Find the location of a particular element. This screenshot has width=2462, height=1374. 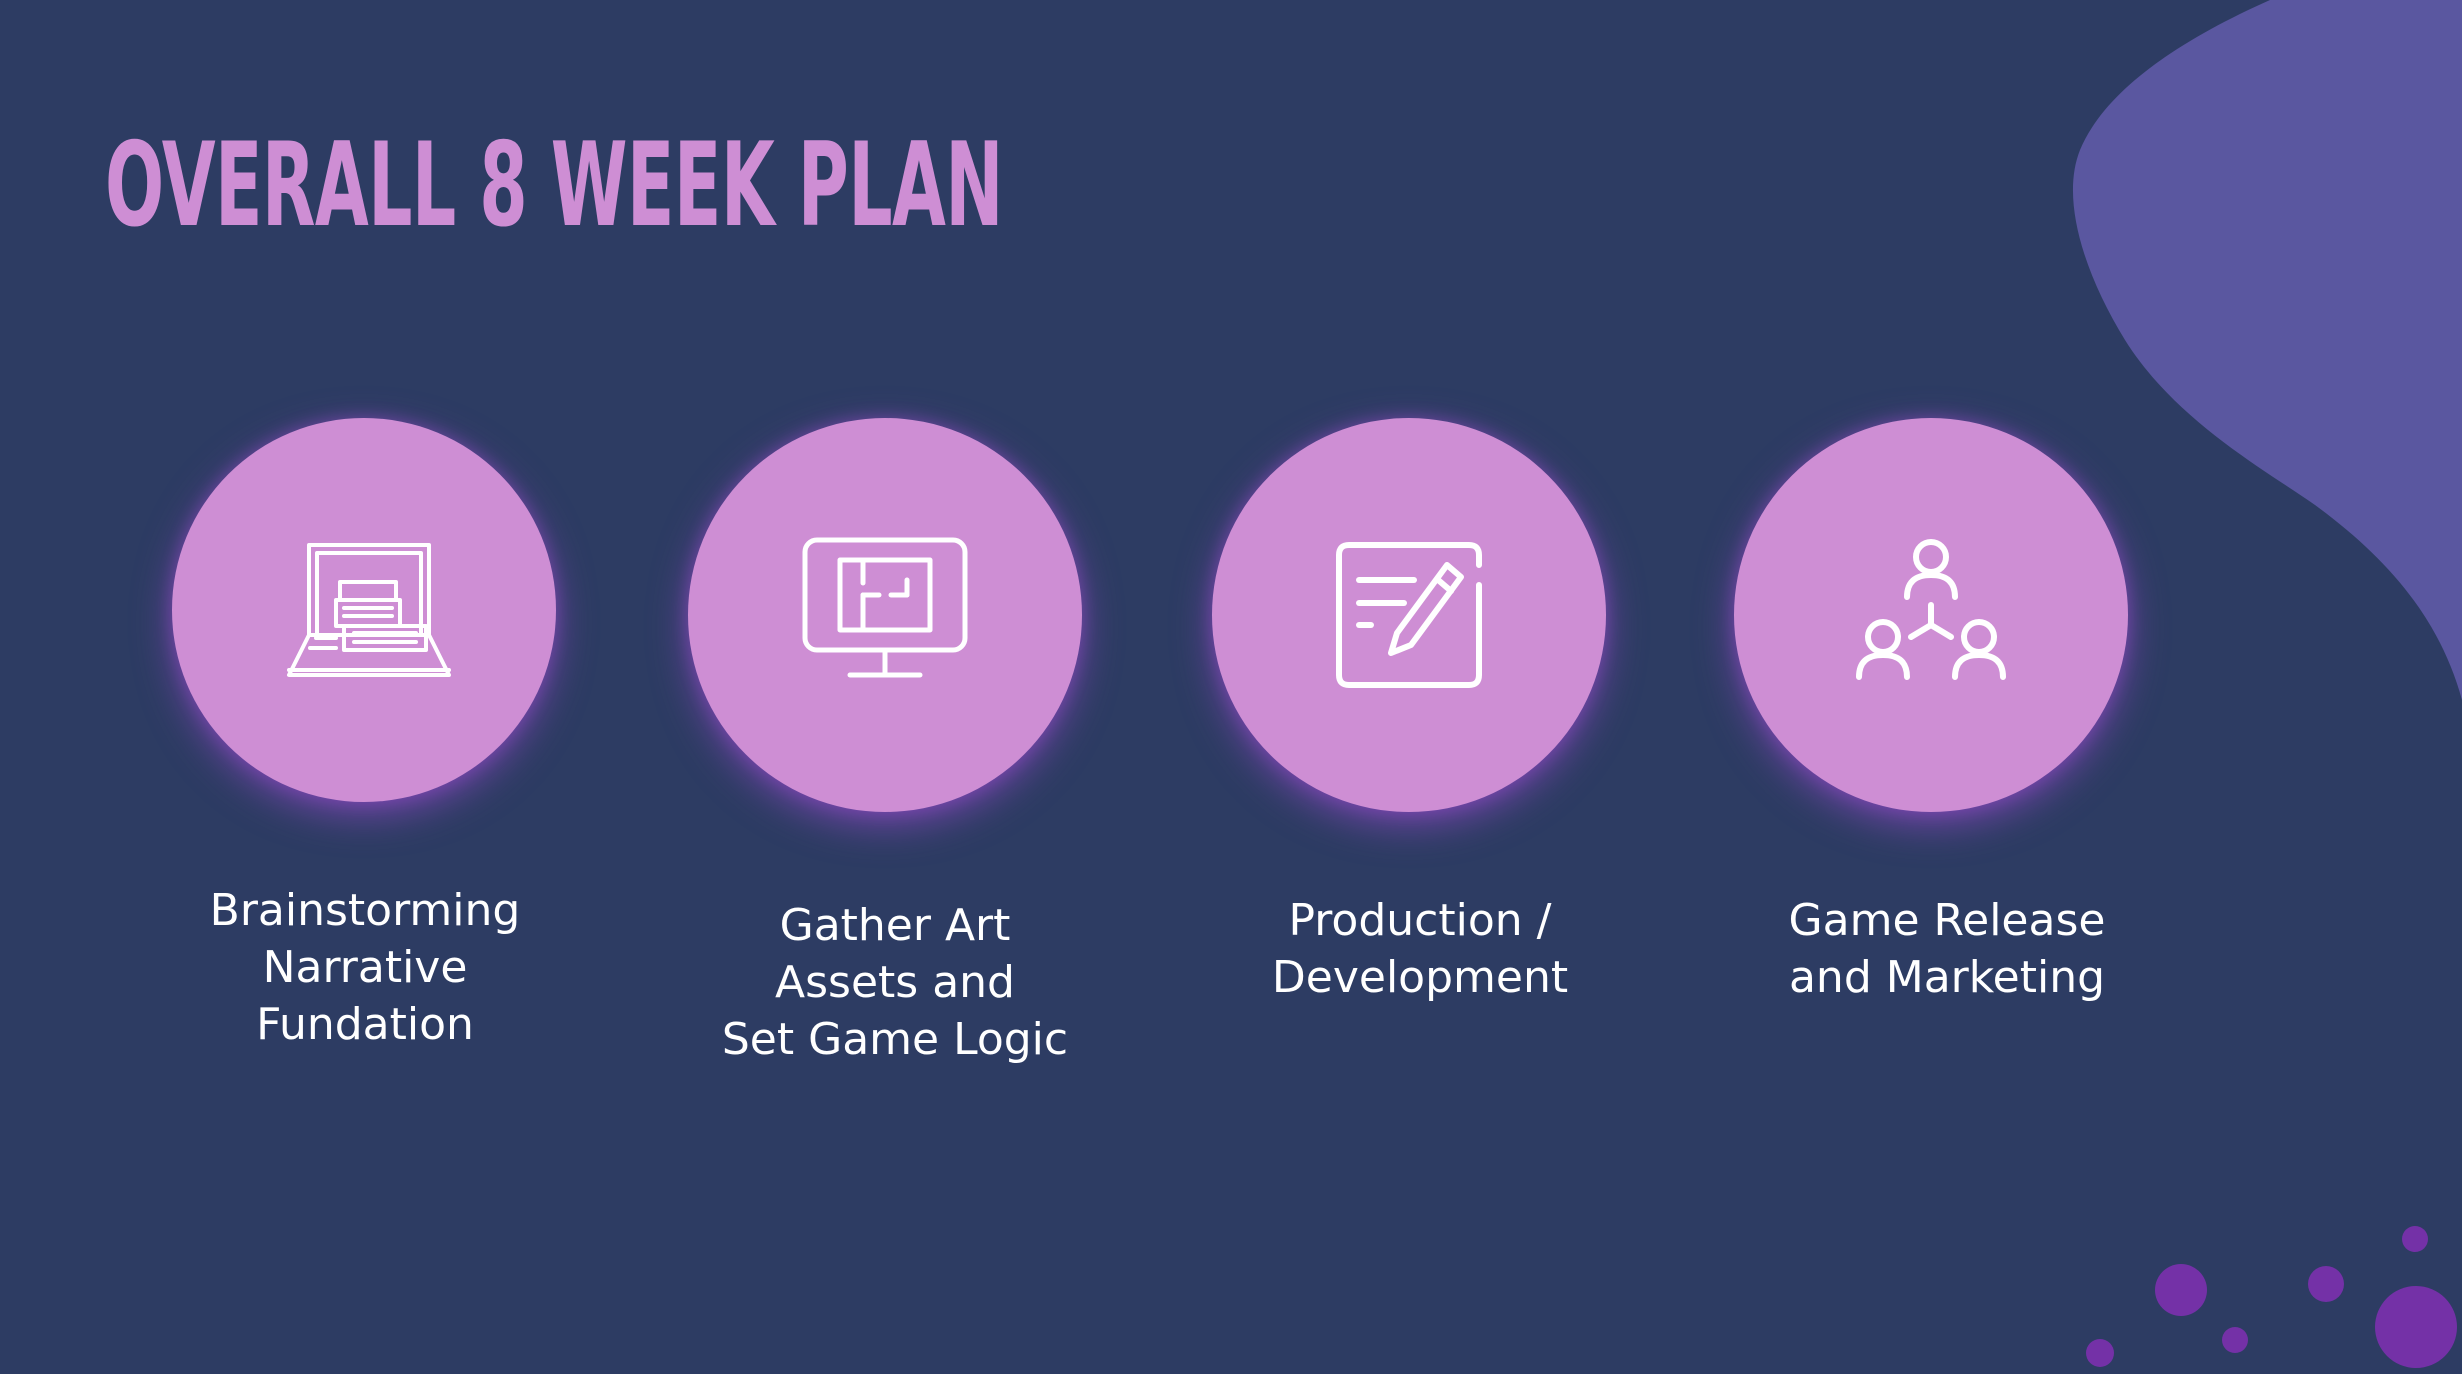

step-circle-release is located at coordinates (1931, 615).